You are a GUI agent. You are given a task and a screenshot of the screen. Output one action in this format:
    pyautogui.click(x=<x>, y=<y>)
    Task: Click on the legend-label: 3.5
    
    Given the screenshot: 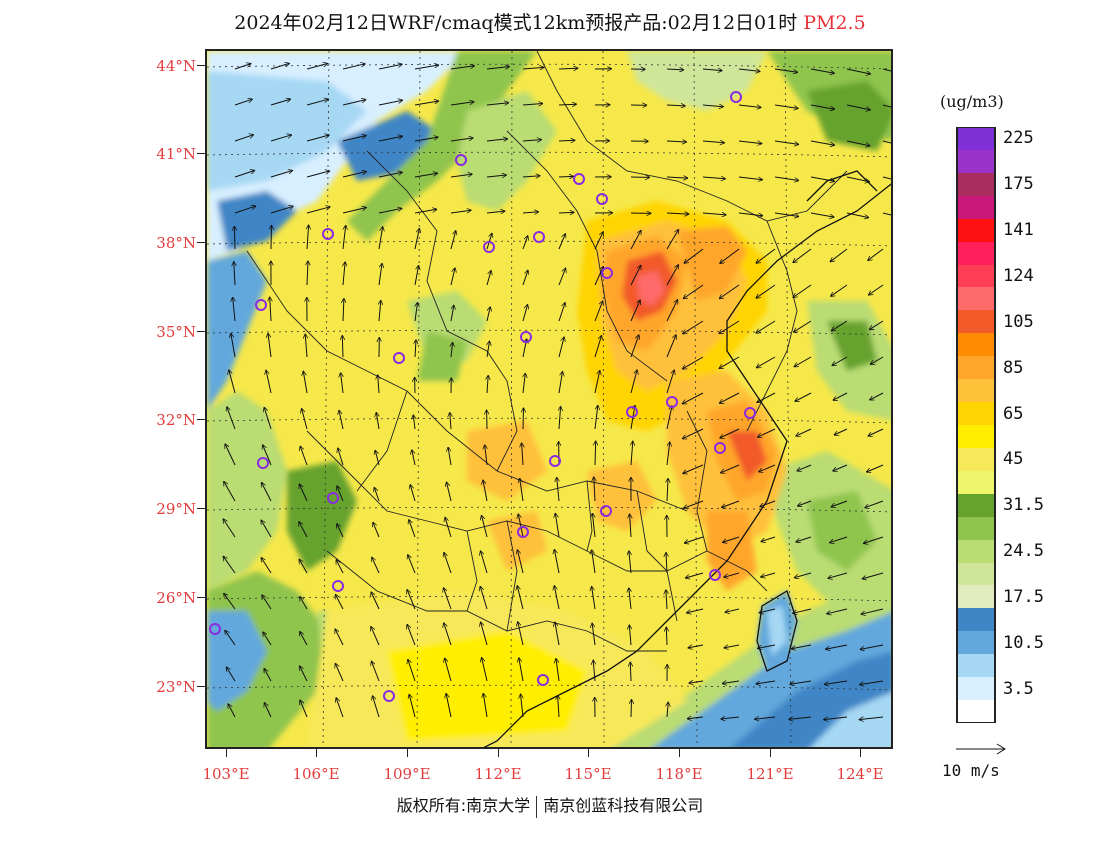 What is the action you would take?
    pyautogui.click(x=1018, y=688)
    